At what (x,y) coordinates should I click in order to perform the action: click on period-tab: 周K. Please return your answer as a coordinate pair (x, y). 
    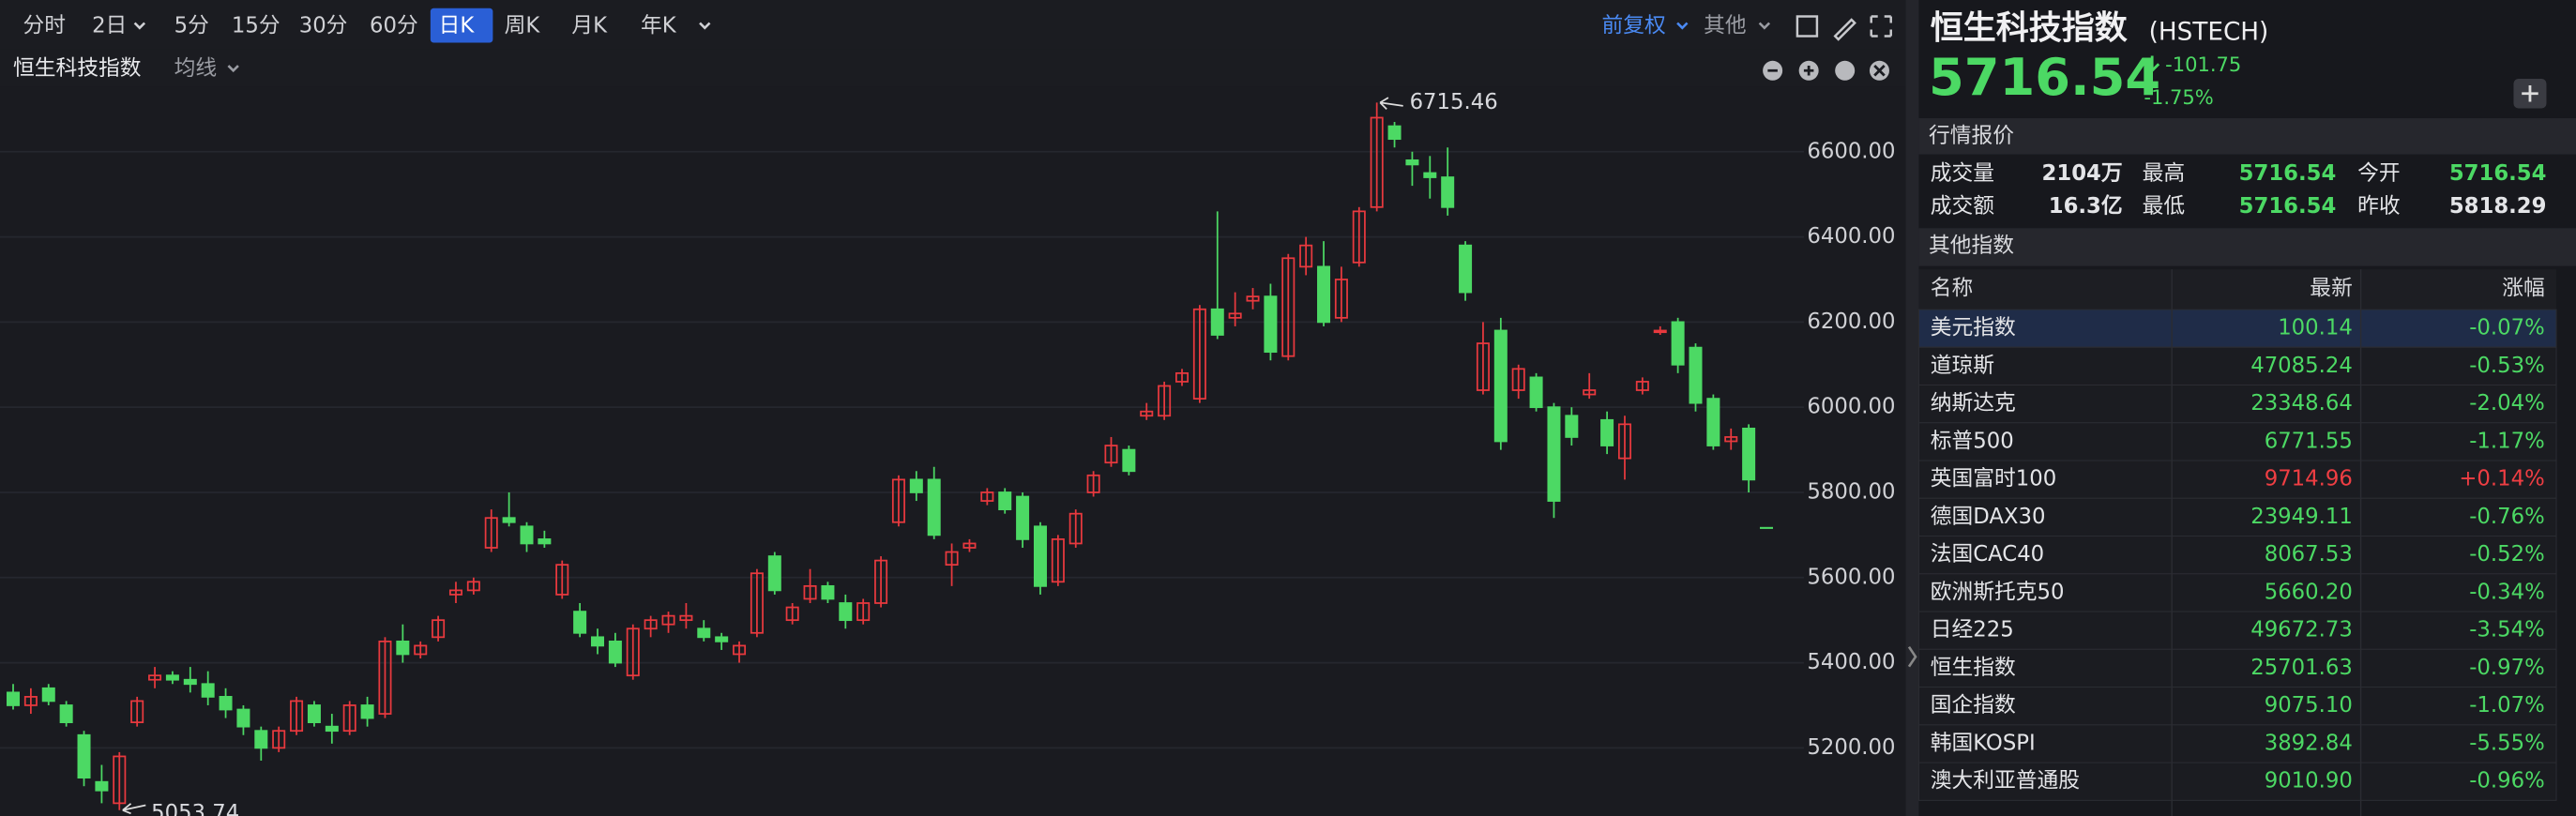
    Looking at the image, I should click on (523, 26).